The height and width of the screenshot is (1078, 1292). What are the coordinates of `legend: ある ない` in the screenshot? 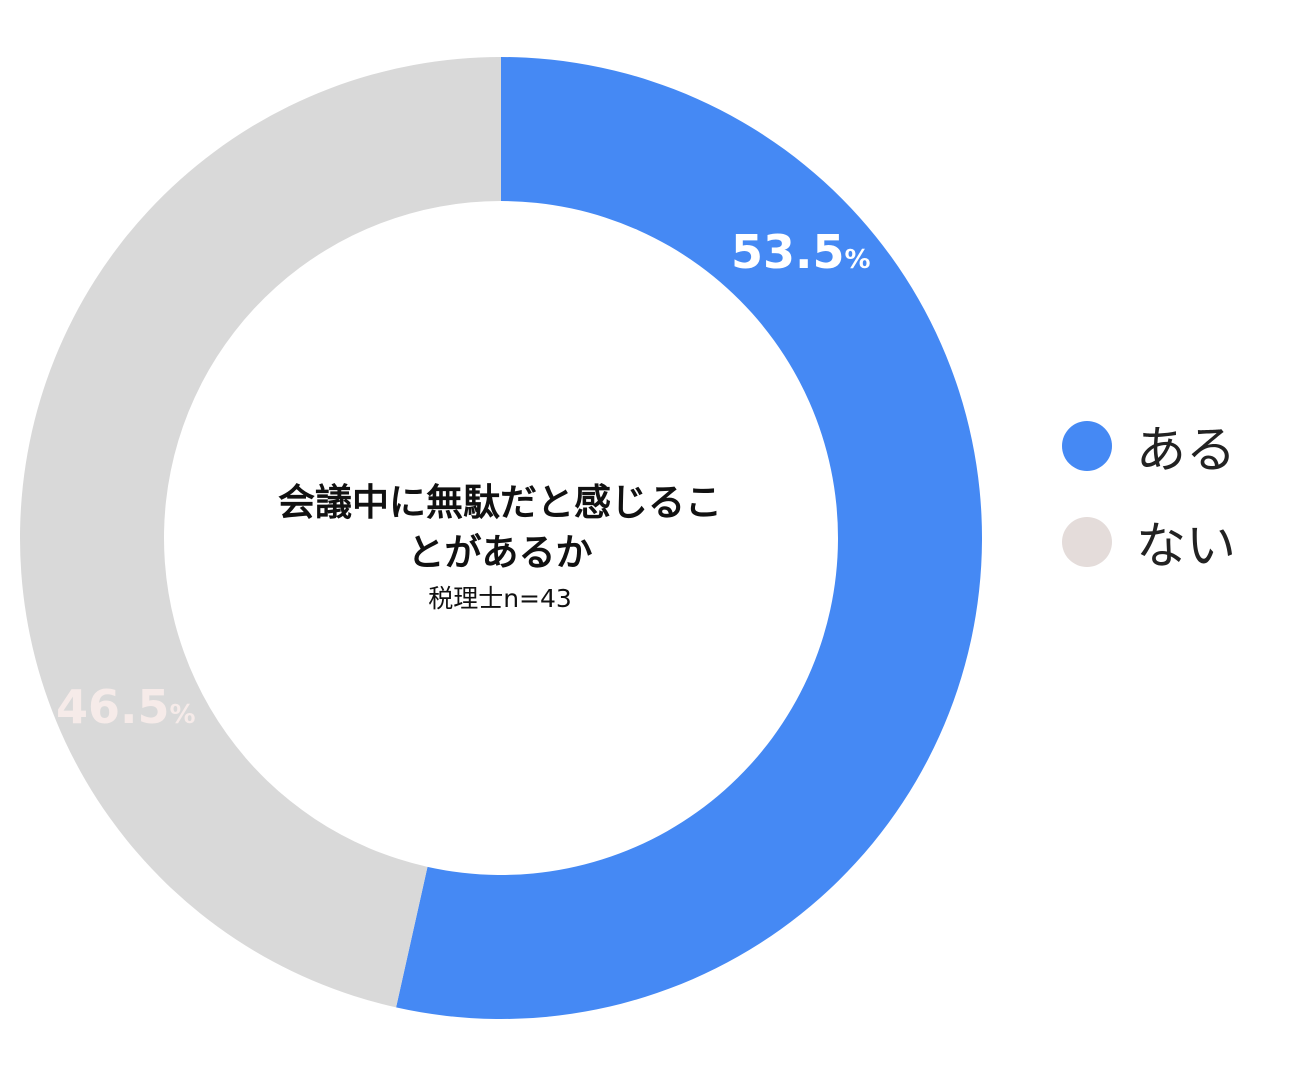 It's located at (1149, 494).